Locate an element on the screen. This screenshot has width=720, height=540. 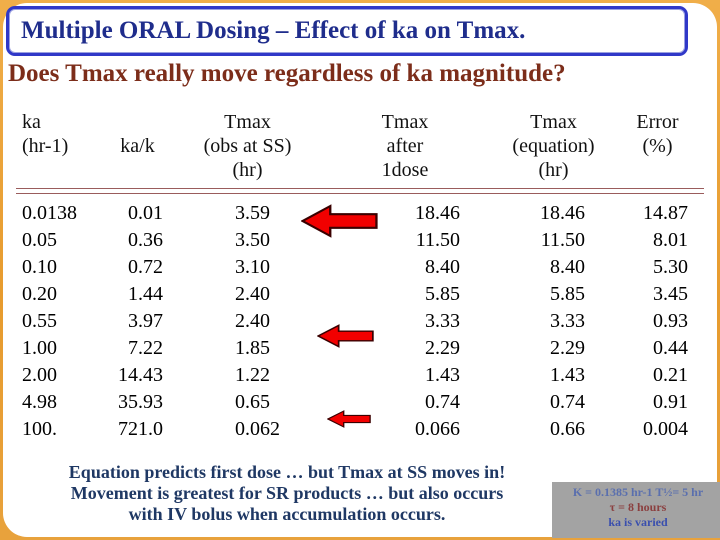
table-row: 0.55 3.97 2.40 3.33 3.33 0.93 is located at coordinates (360, 321).